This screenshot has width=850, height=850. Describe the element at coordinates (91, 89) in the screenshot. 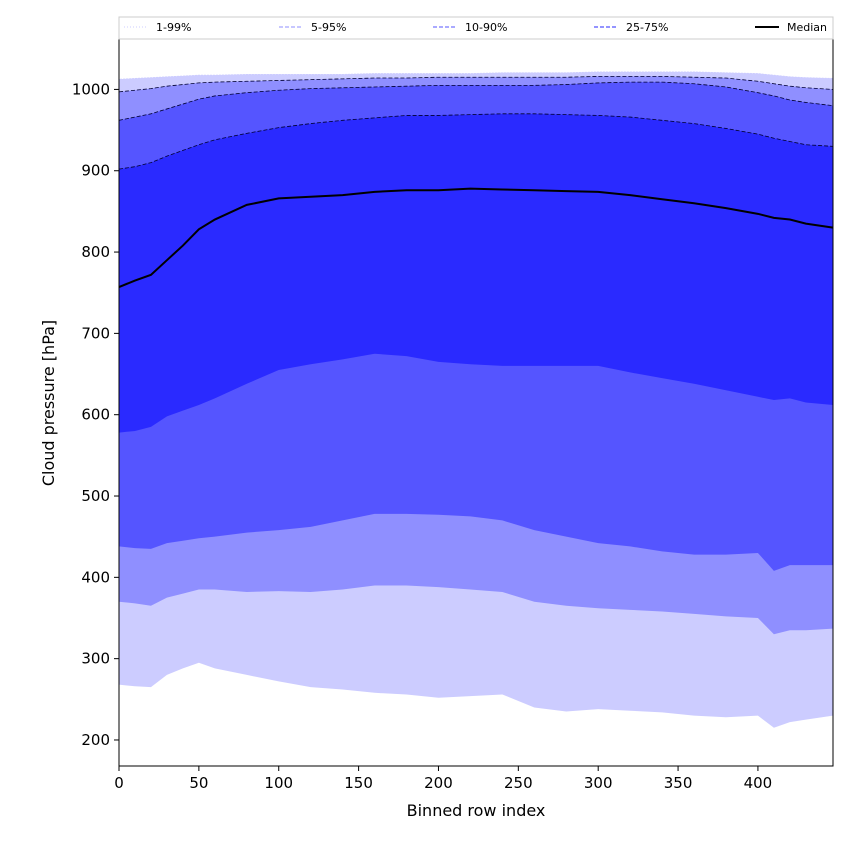

I see `y-tick-label: 1000` at that location.